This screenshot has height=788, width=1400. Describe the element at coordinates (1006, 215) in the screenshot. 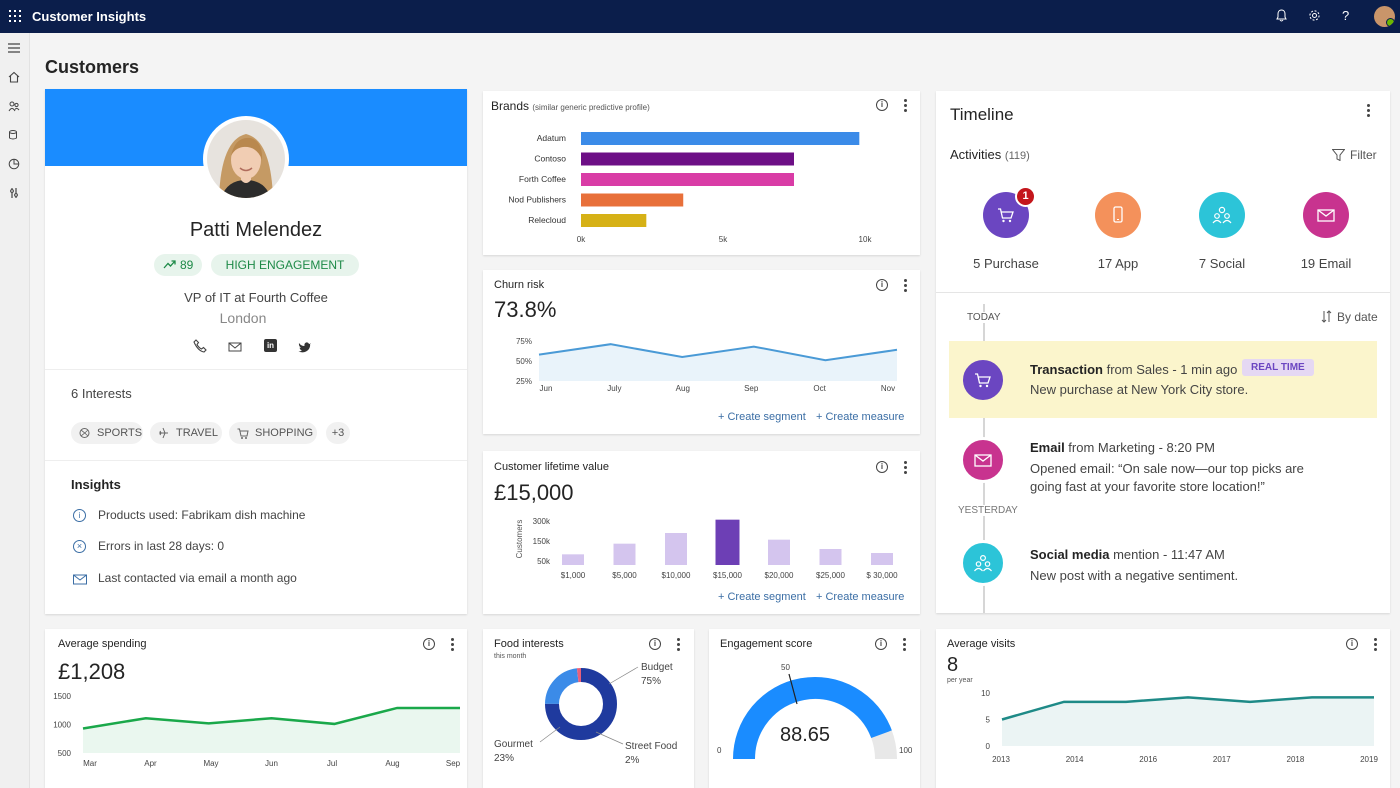

I see `cart-icon` at that location.